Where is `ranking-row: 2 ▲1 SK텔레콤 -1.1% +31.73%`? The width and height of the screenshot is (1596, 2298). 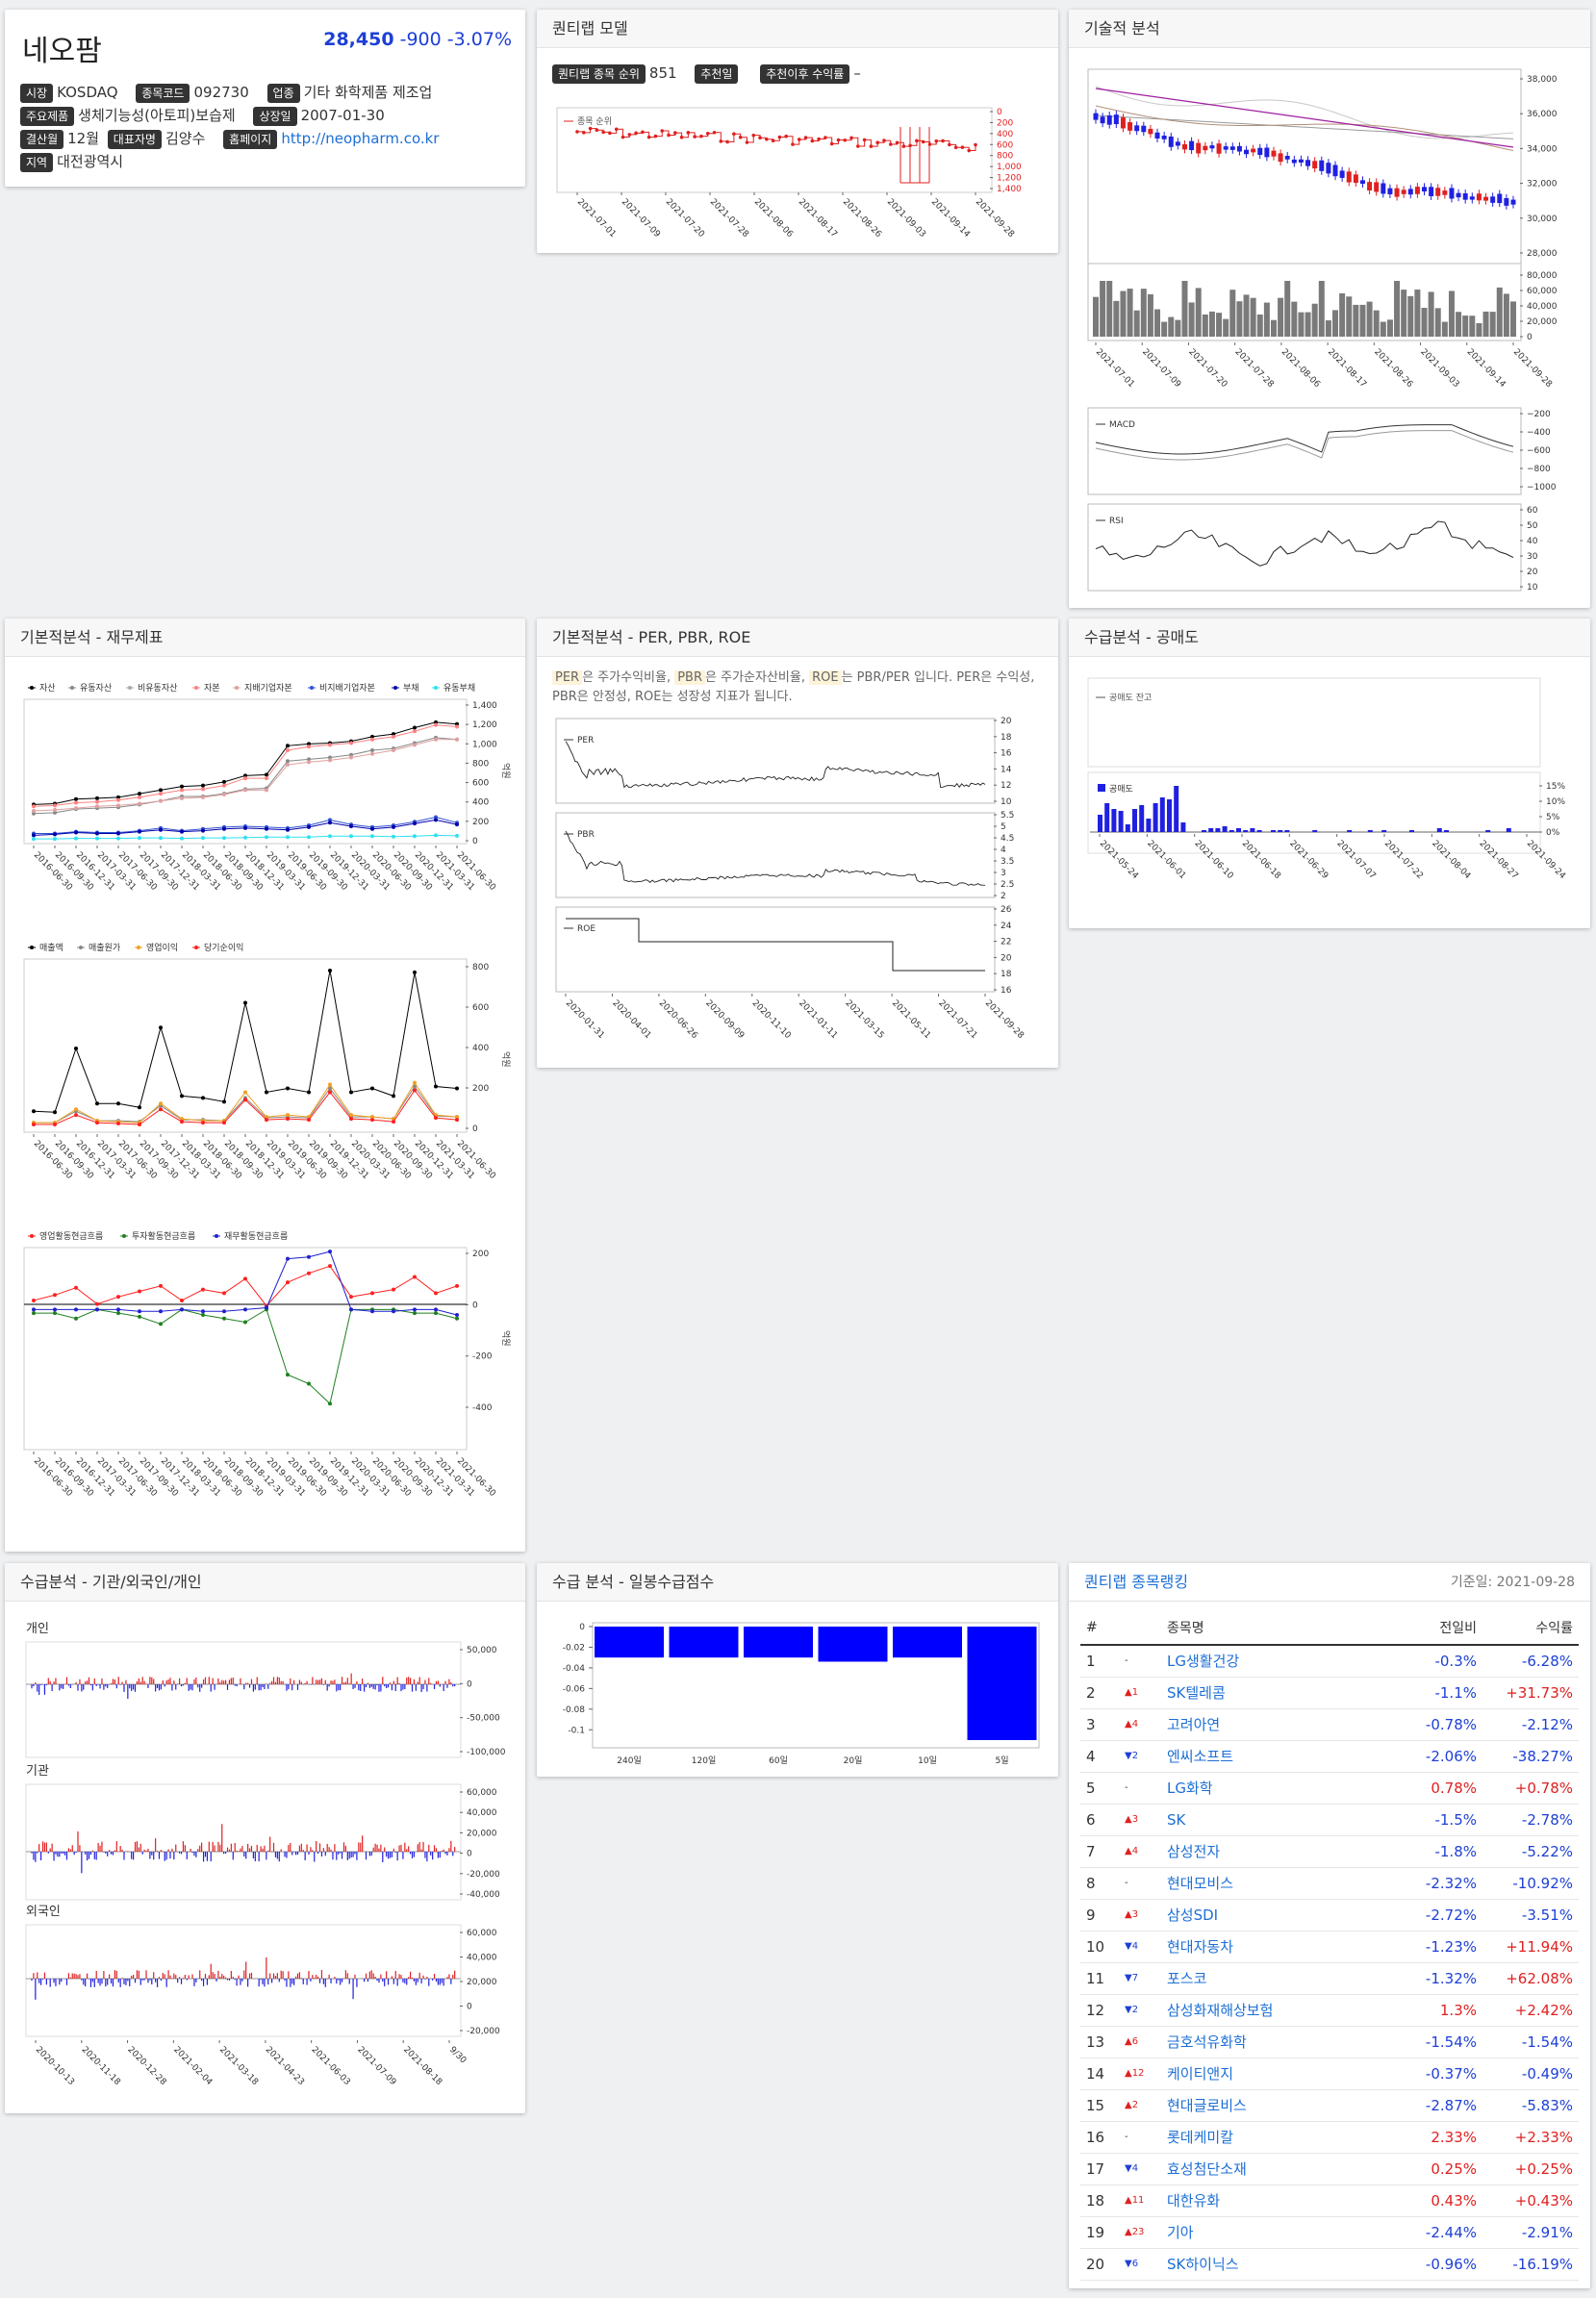
ranking-row: 2 ▲1 SK텔레콤 -1.1% +31.73% is located at coordinates (1329, 1693).